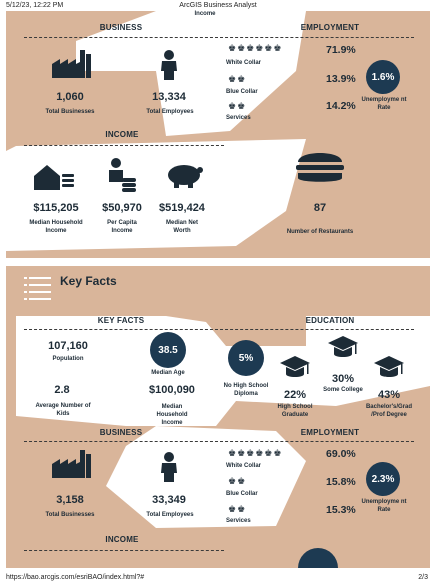  I want to click on avg-kids-label: Average Number of Kids, so click(63, 410).